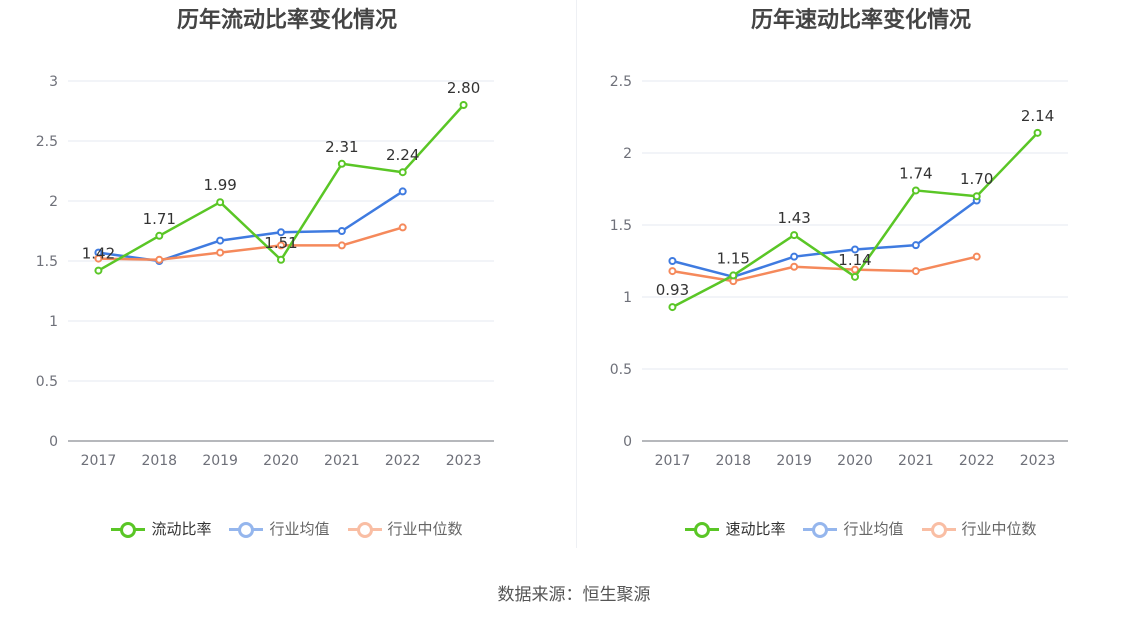 The height and width of the screenshot is (619, 1148). I want to click on data-label: 1.99, so click(219, 185).